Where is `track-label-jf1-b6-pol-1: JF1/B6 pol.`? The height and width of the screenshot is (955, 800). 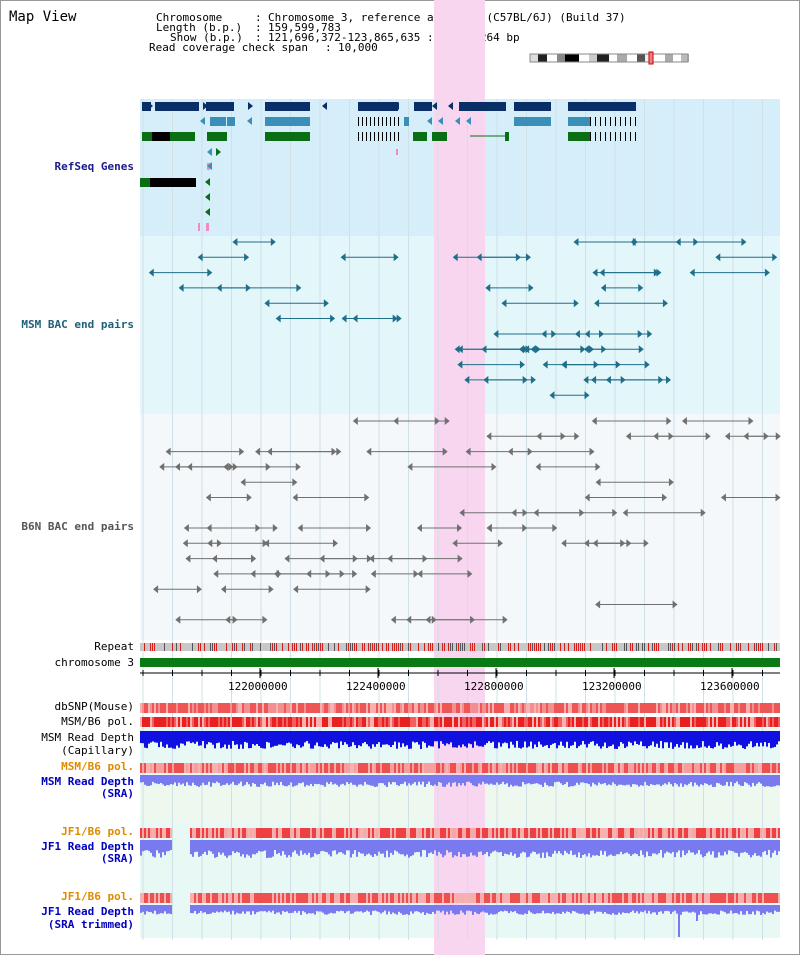 track-label-jf1-b6-pol-1: JF1/B6 pol. is located at coordinates (97, 831).